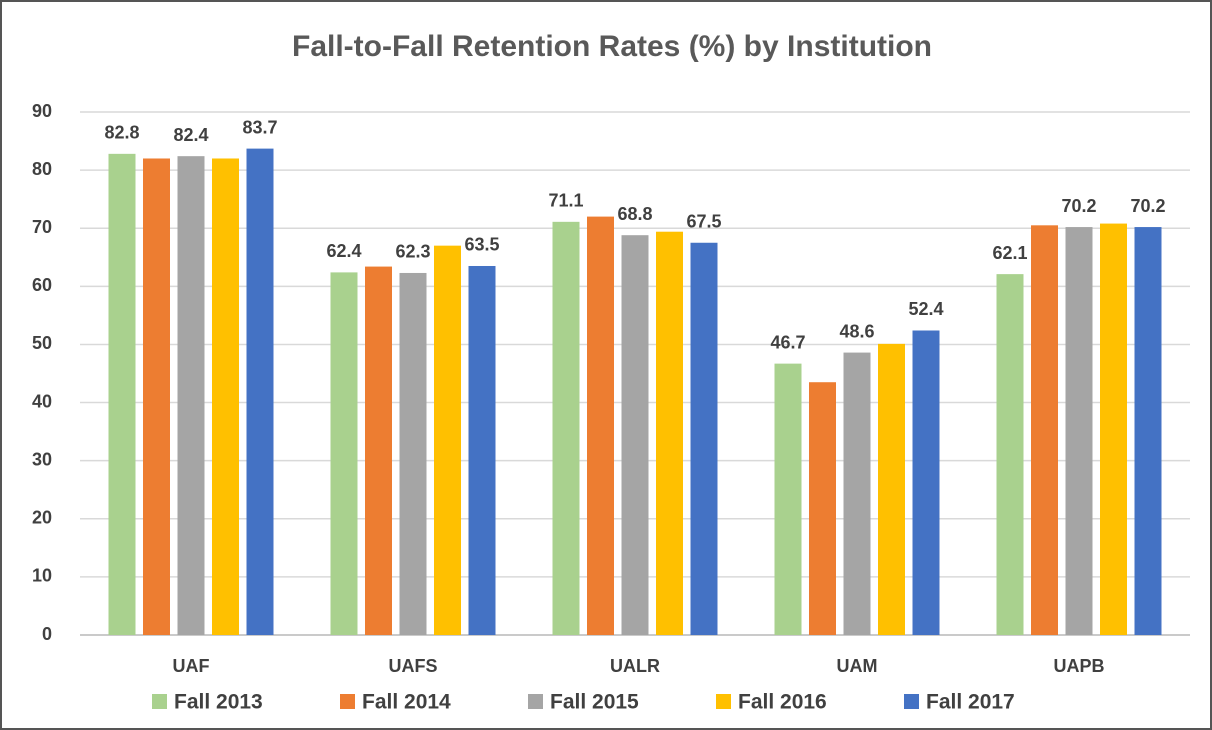  What do you see at coordinates (121, 133) in the screenshot?
I see `data-label: 82.8` at bounding box center [121, 133].